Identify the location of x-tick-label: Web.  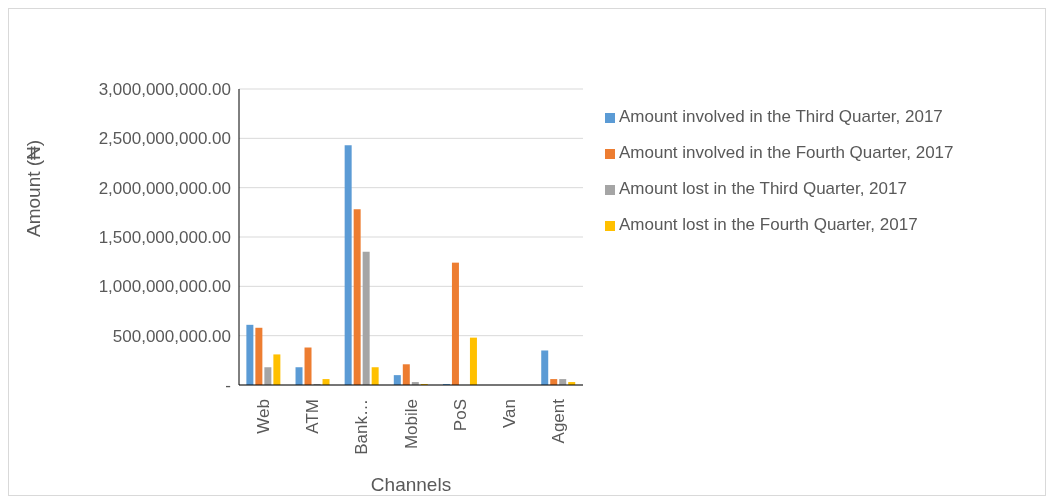
(264, 416).